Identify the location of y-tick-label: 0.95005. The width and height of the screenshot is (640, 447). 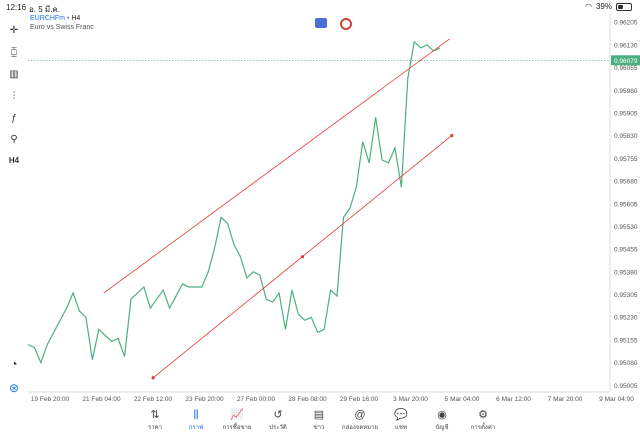
(626, 386).